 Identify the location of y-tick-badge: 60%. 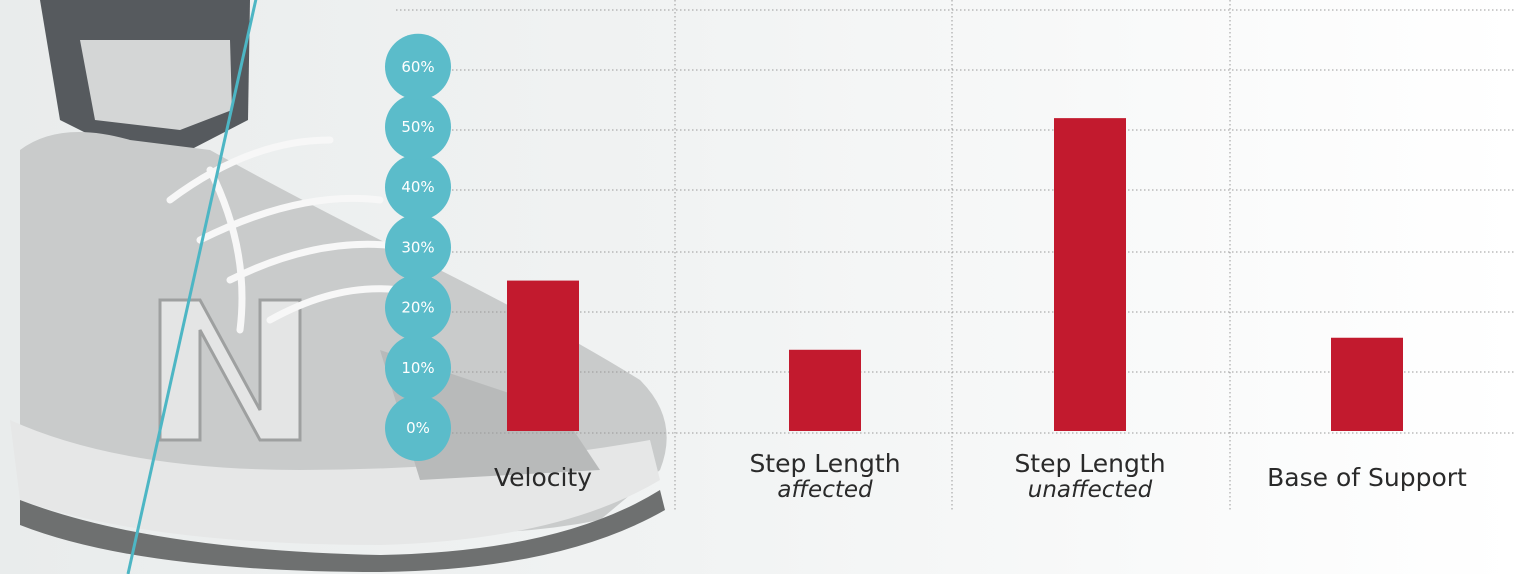
(418, 66).